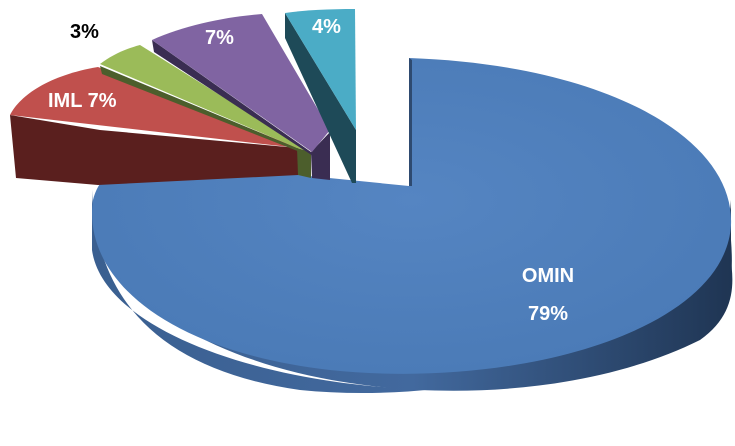  I want to click on label-iml: IML 7%, so click(82, 101).